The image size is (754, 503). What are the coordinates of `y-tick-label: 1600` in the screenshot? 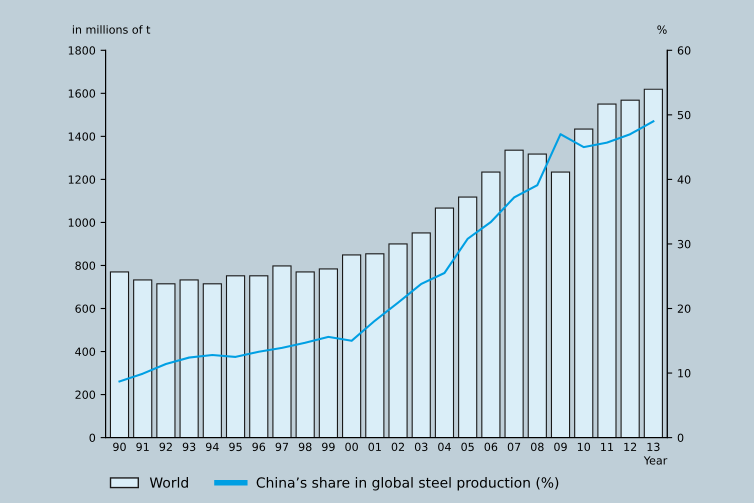 It's located at (82, 93).